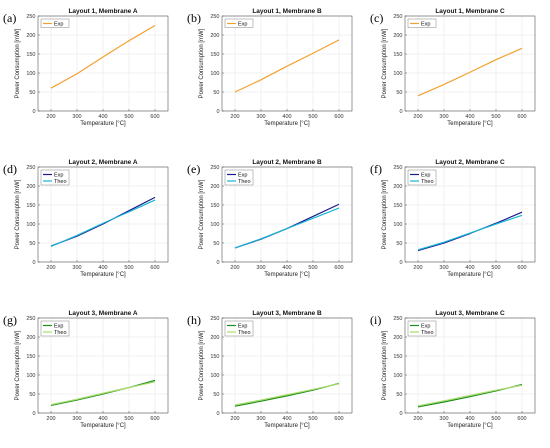  Describe the element at coordinates (194, 320) in the screenshot. I see `panel-label: (h)` at that location.